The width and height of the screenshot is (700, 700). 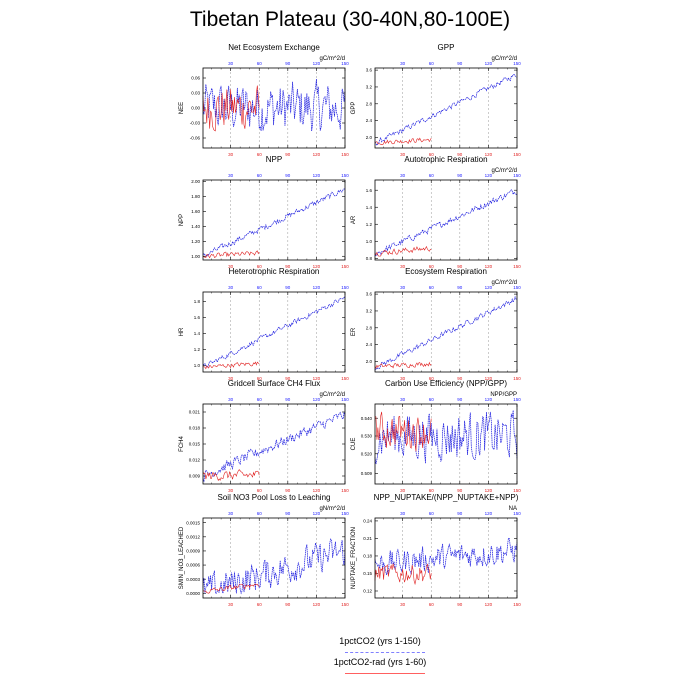 I want to click on y-tick-label: 0.0000, so click(x=193, y=593).